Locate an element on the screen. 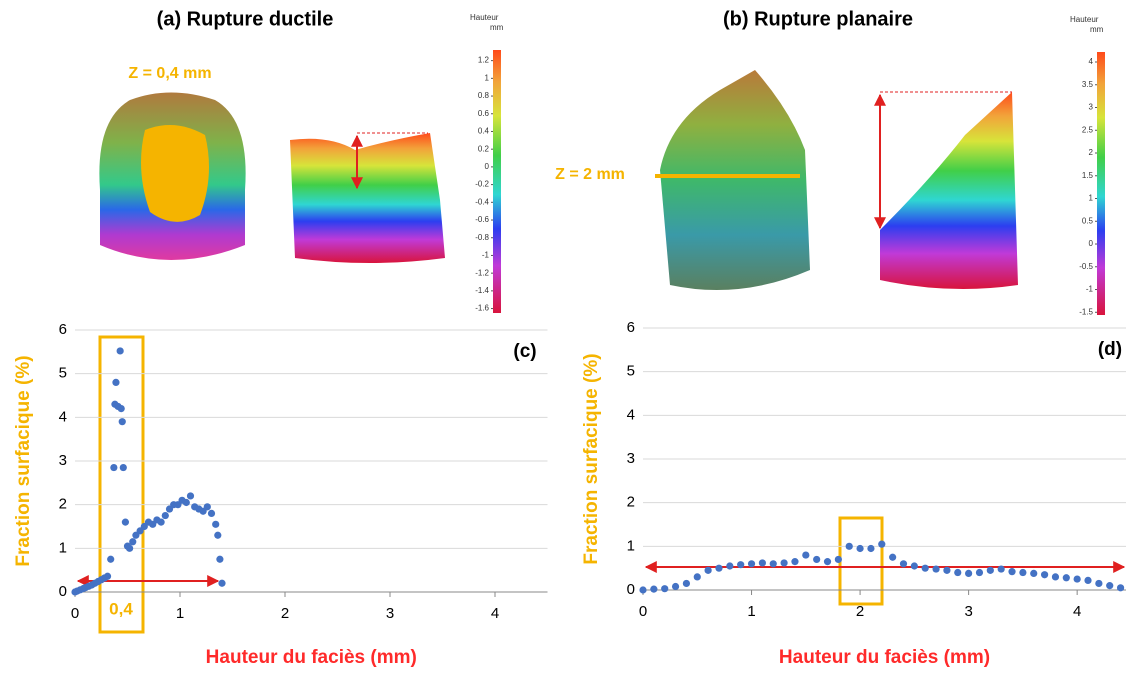  colorbar-tick-label: 1.2 is located at coordinates (484, 60).